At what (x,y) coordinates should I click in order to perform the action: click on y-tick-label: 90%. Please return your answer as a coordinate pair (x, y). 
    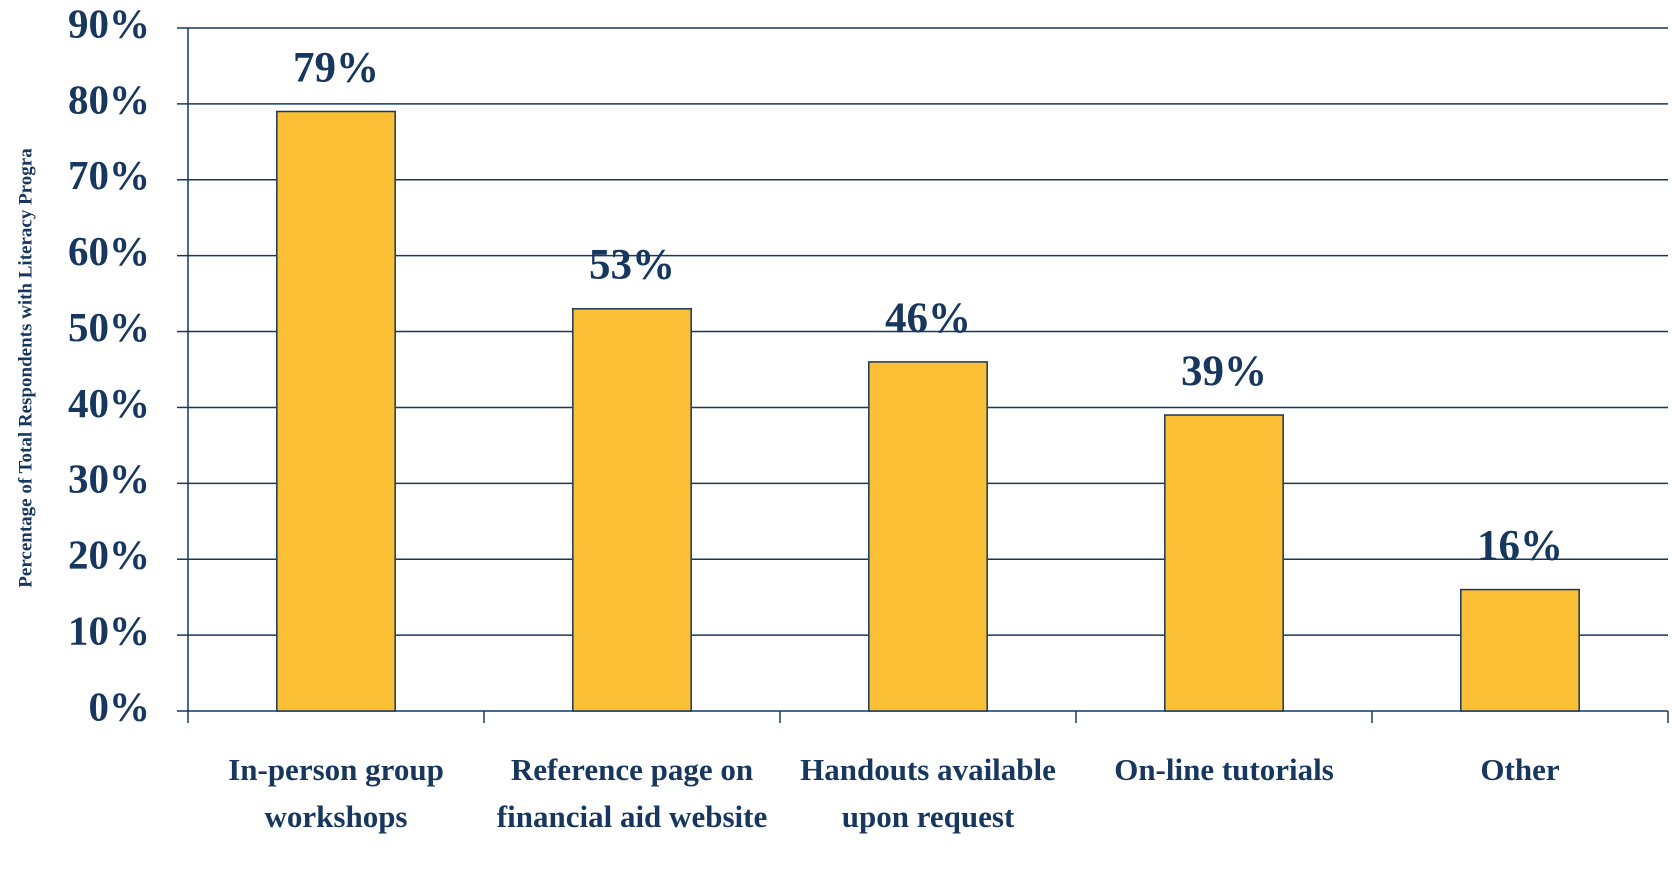
    Looking at the image, I should click on (109, 23).